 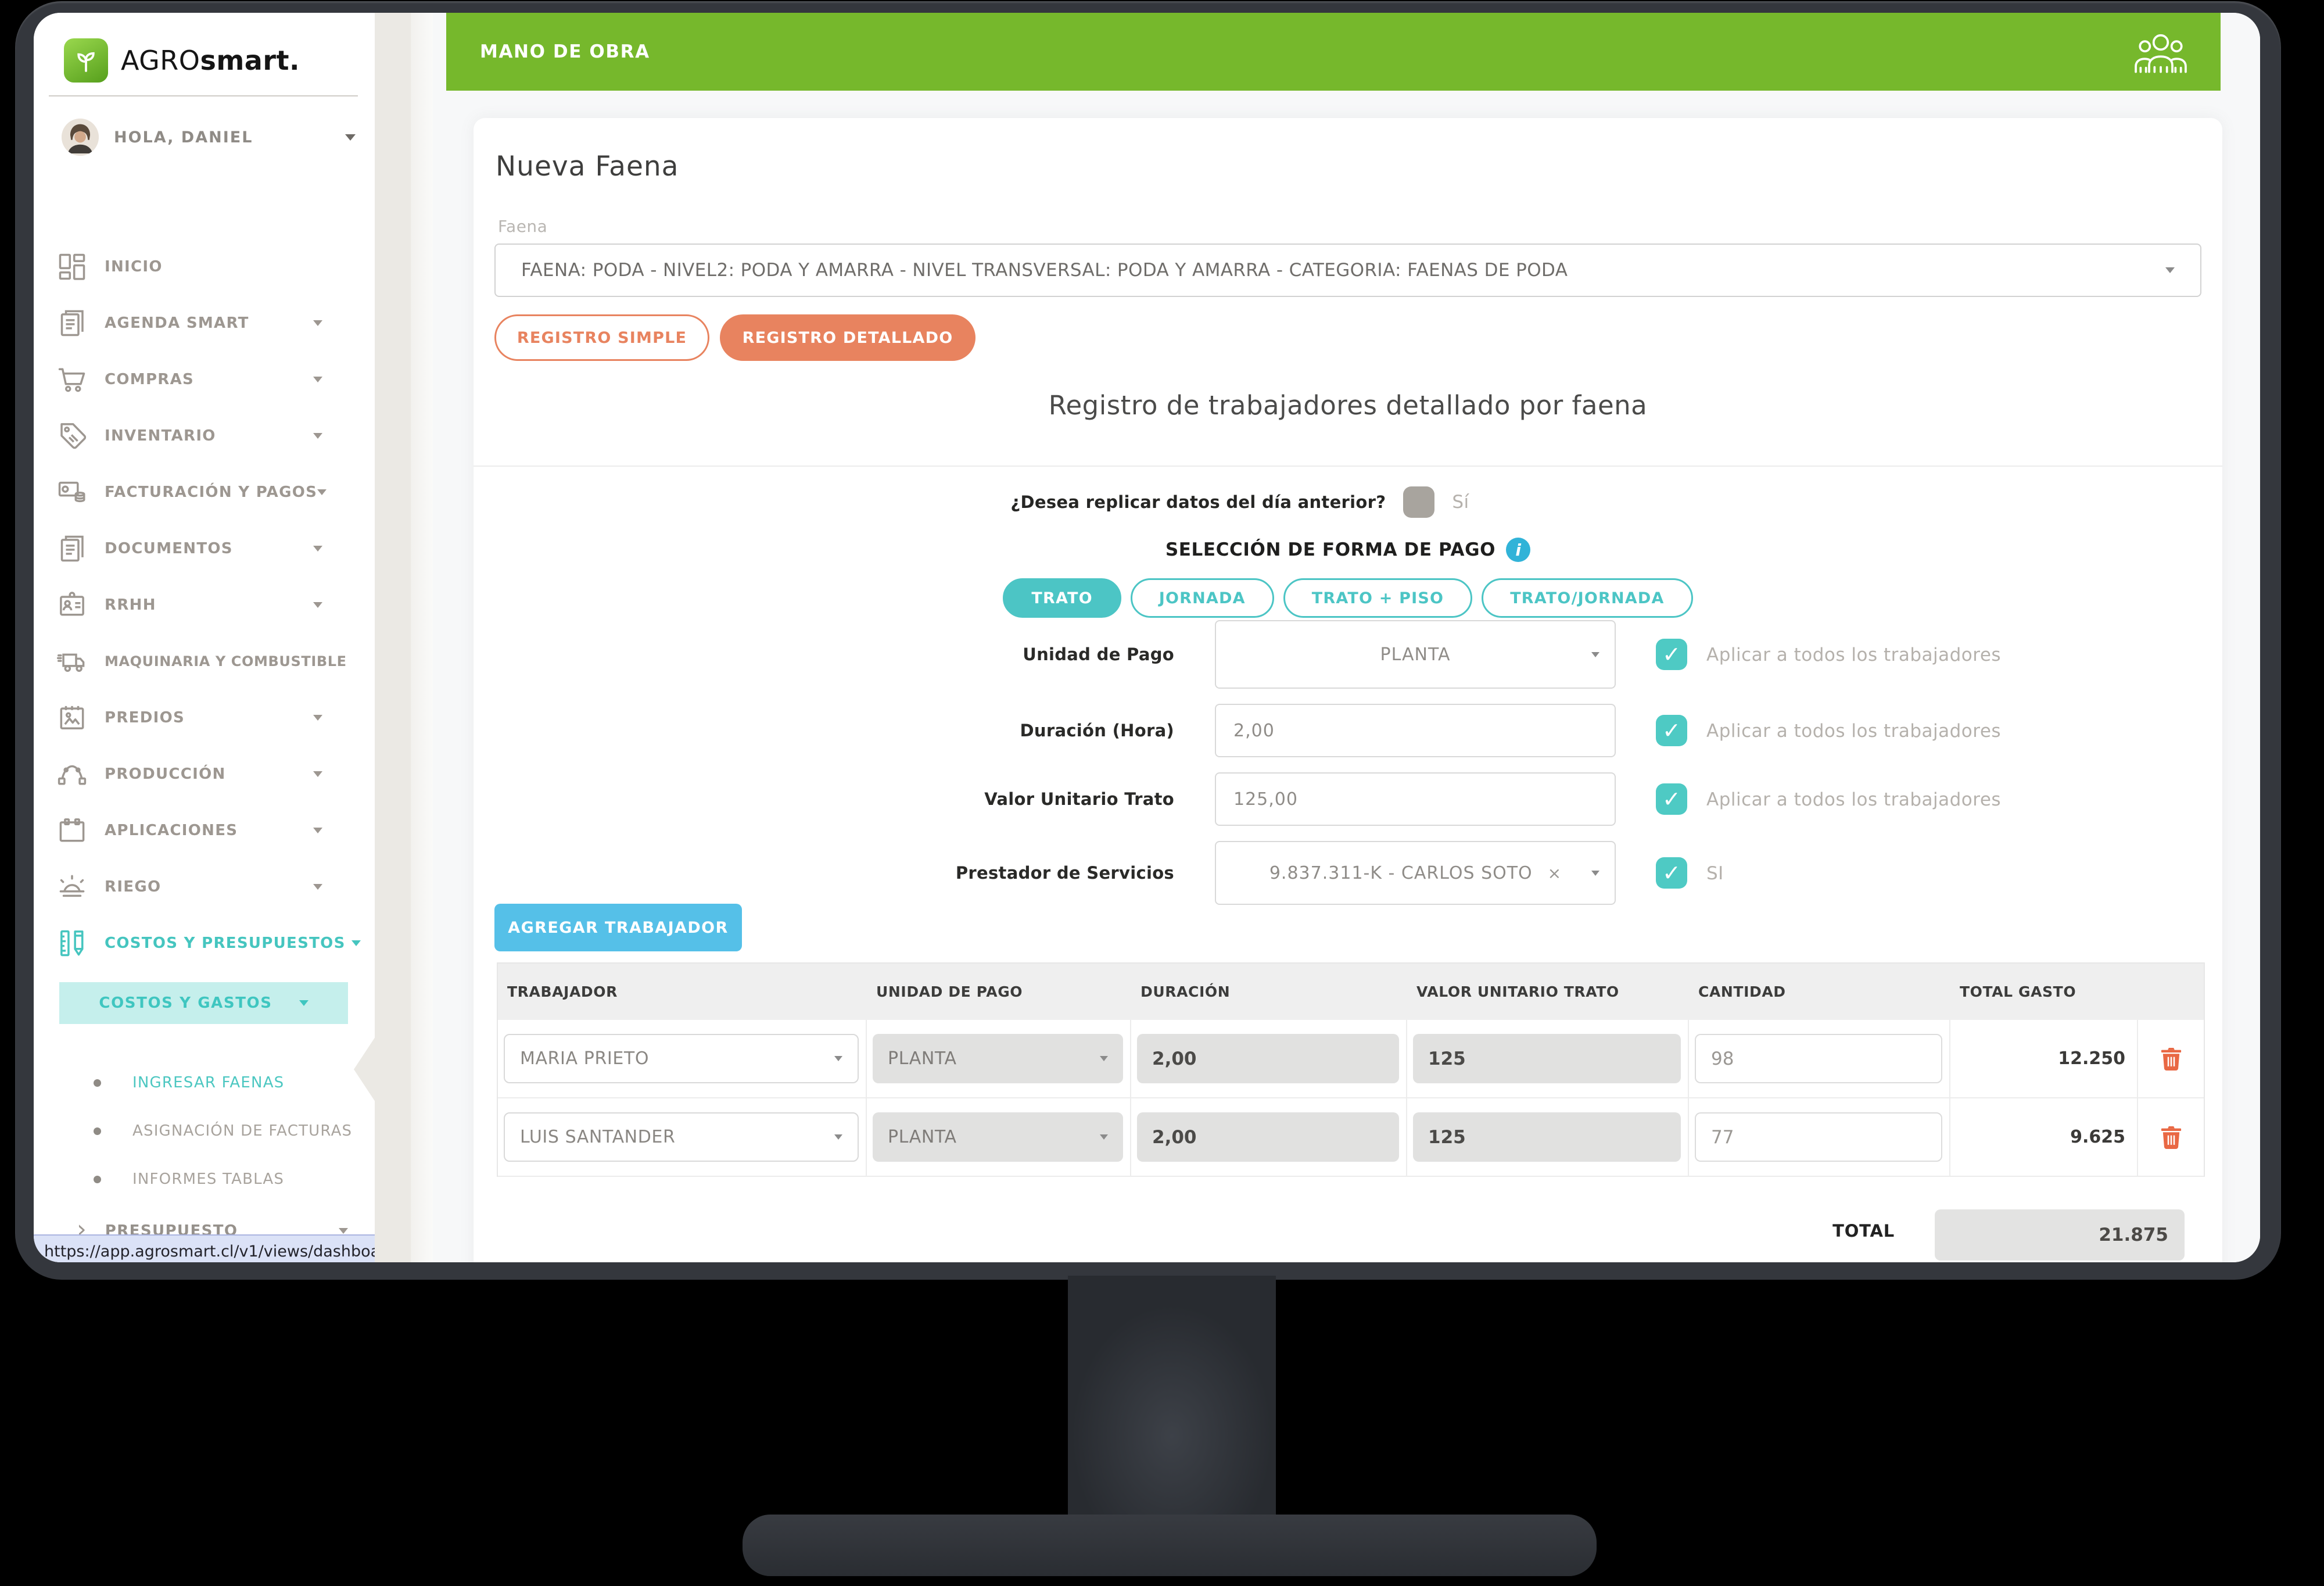 I want to click on brand-wordmark: AGROsmart., so click(x=210, y=60).